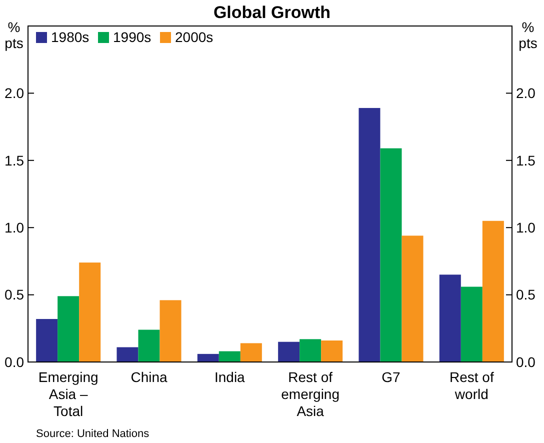 This screenshot has width=544, height=443. What do you see at coordinates (70, 37) in the screenshot?
I see `legend-label: 1980s` at bounding box center [70, 37].